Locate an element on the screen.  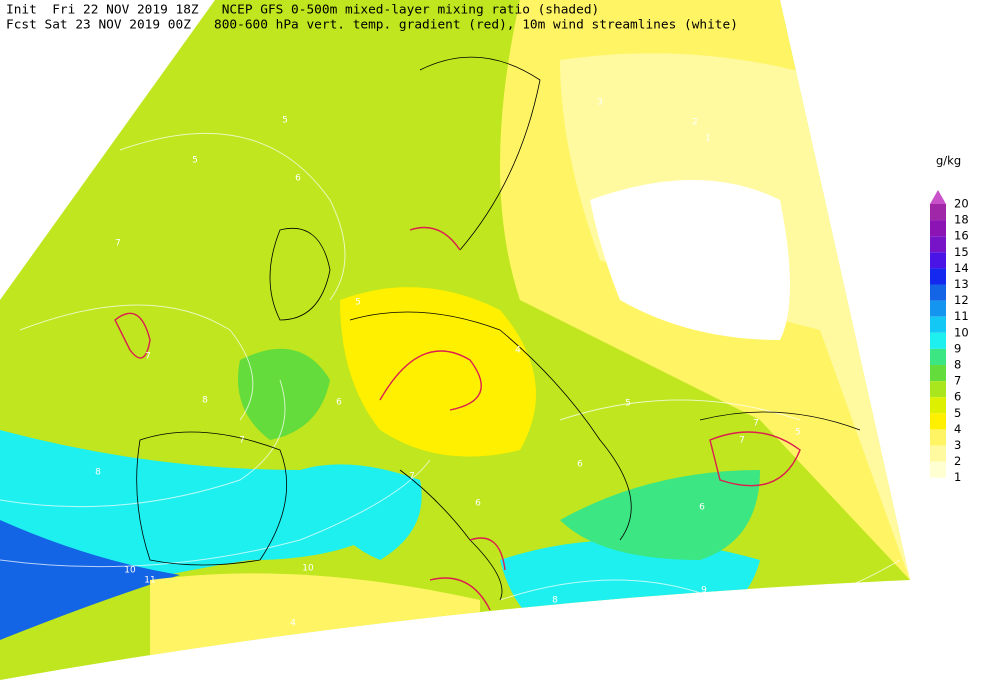
shading-aegean is located at coordinates (660, 515).